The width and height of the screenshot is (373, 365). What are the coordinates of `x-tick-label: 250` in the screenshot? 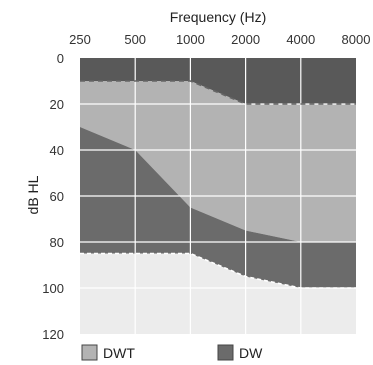 It's located at (80, 39).